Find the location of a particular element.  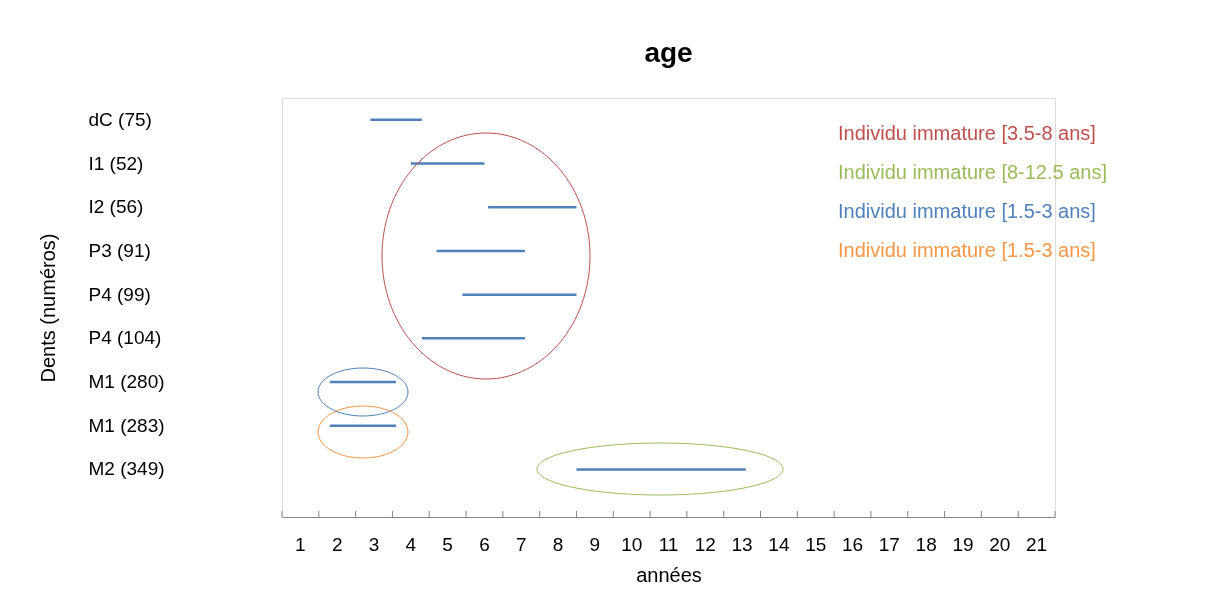

y-axis-title: Dents (numéros) is located at coordinates (47, 308).